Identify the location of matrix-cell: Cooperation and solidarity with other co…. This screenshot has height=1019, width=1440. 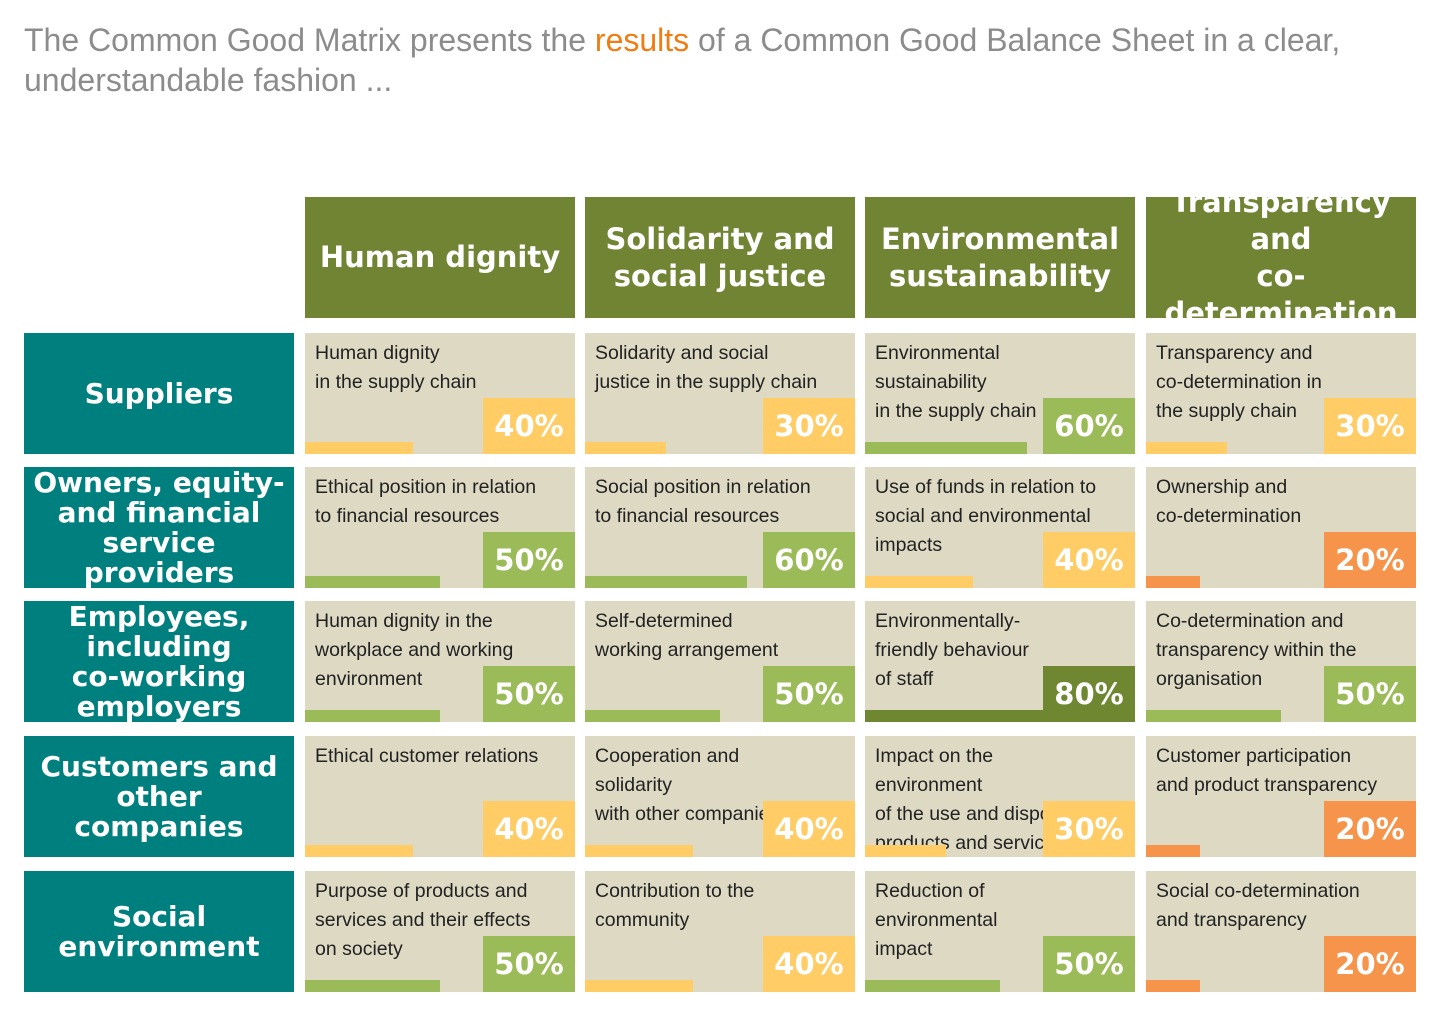
(720, 796).